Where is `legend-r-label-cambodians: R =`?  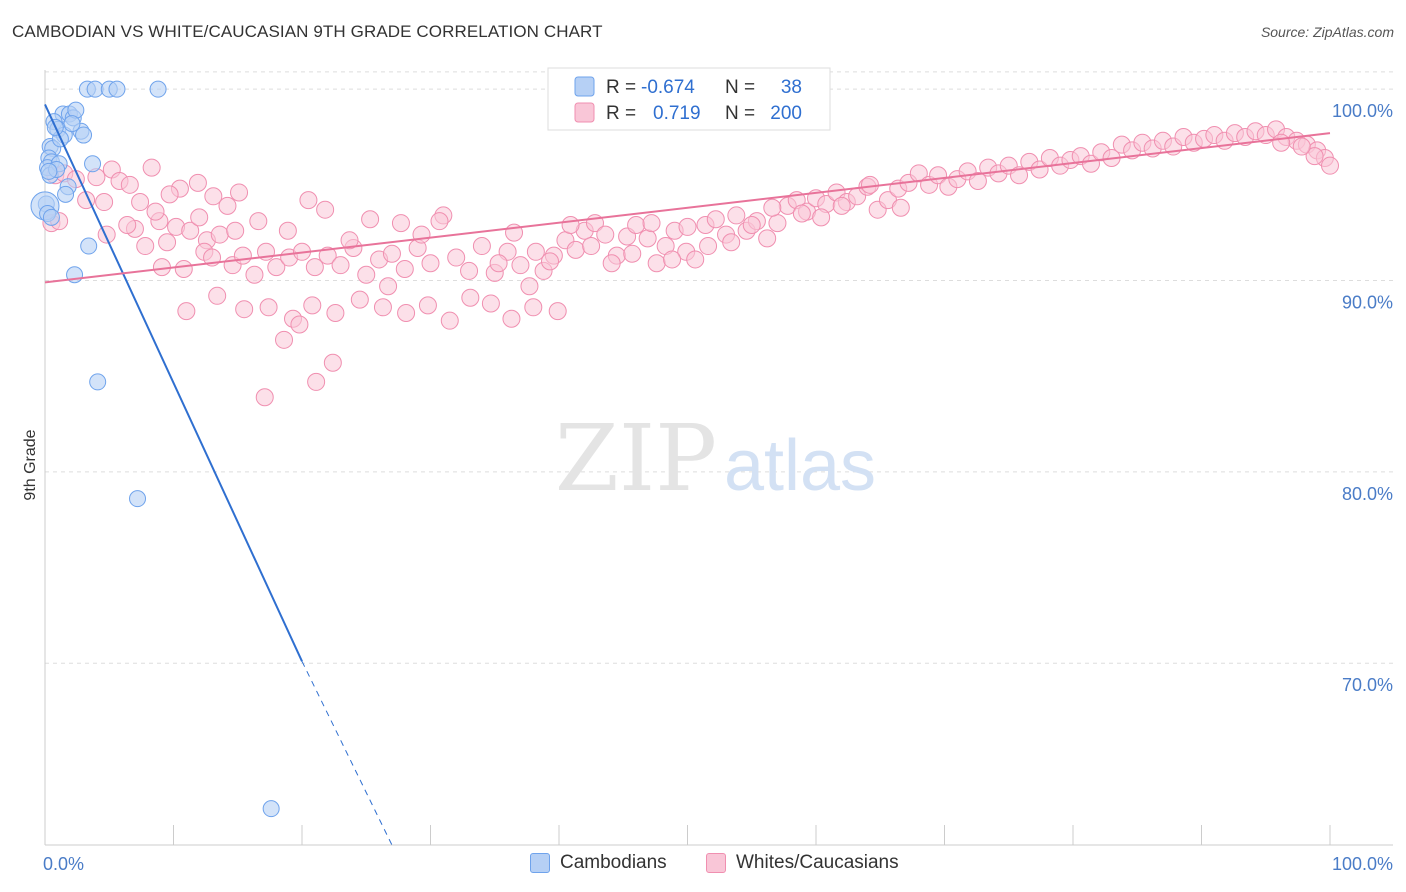
legend-r-label-cambodians: R = is located at coordinates (621, 87).